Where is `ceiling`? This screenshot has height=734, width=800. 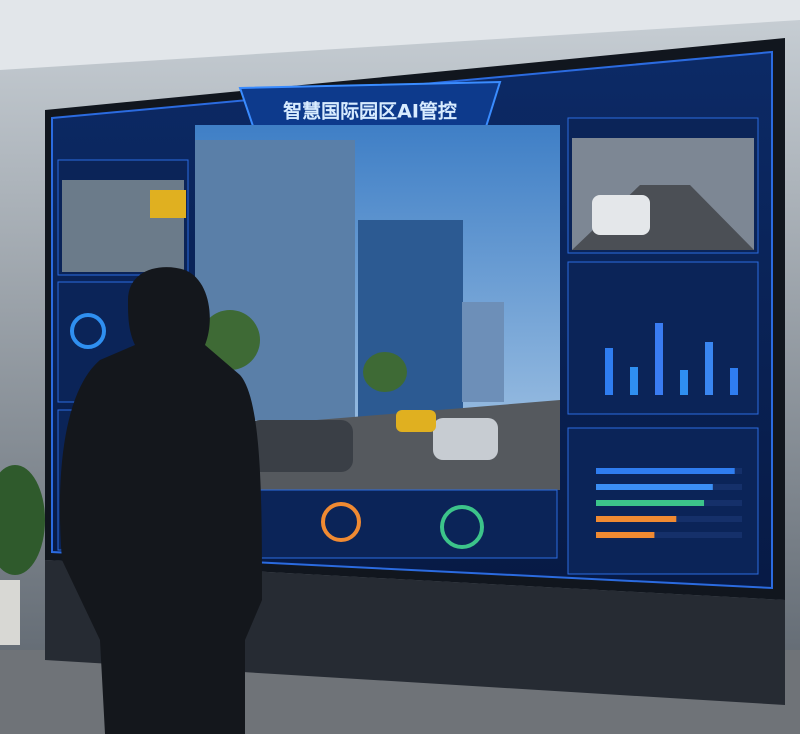 ceiling is located at coordinates (400, 35).